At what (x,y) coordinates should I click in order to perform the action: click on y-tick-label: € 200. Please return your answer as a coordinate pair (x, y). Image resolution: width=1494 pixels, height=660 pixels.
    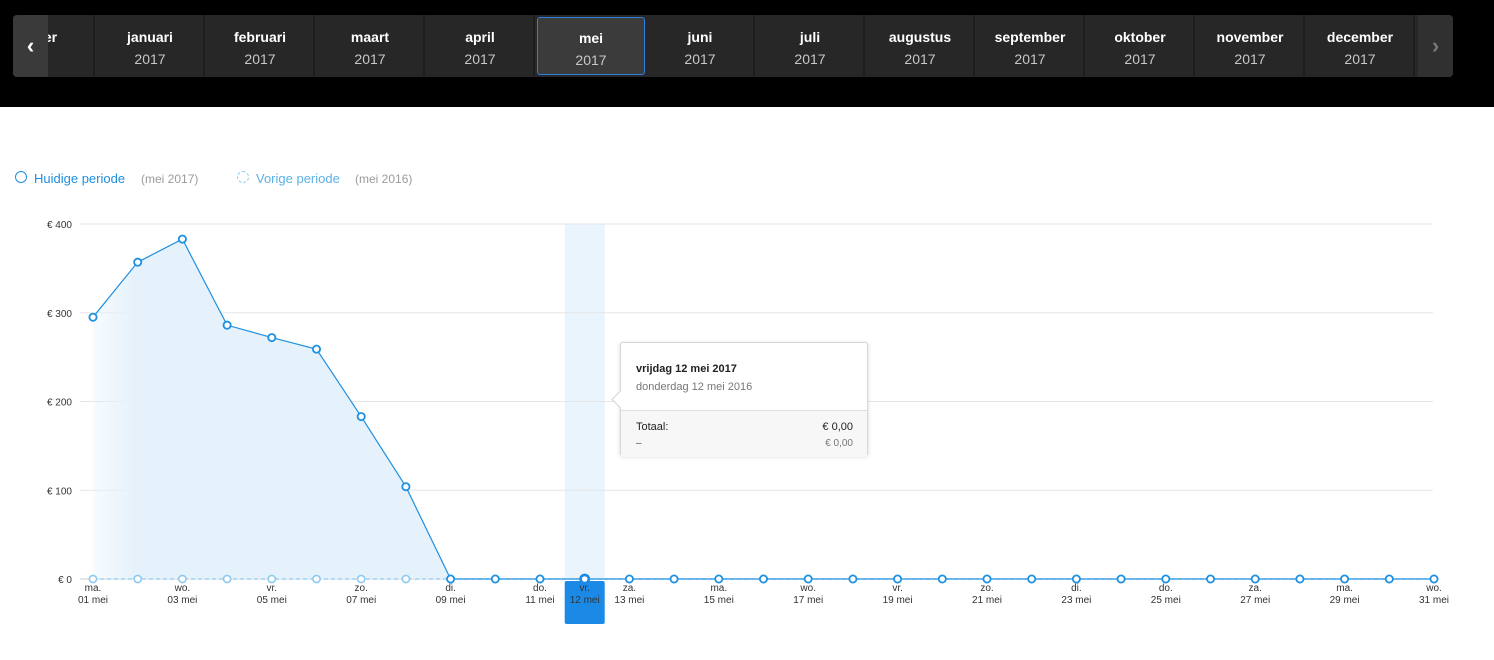
    Looking at the image, I should click on (59, 403).